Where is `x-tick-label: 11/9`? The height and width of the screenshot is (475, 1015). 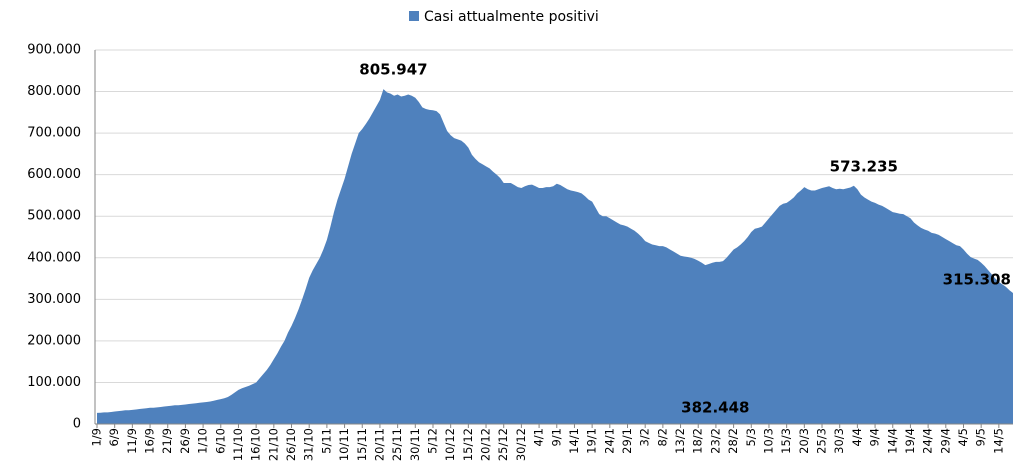
x-tick-label: 11/9 is located at coordinates (132, 441).